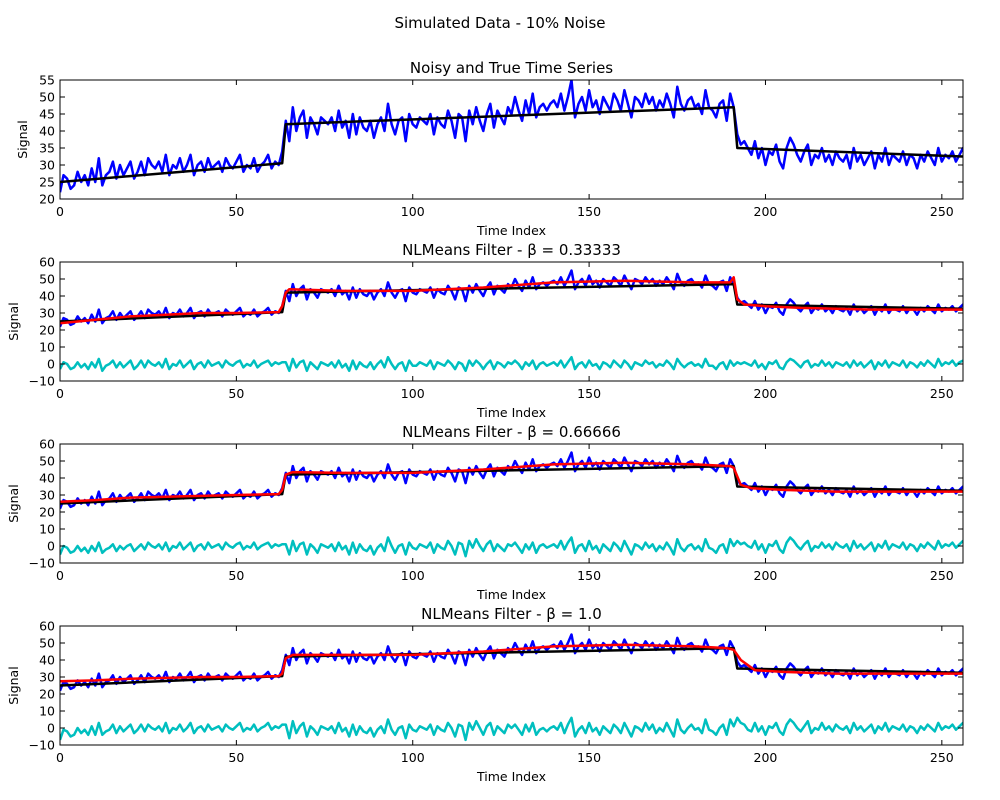 The width and height of the screenshot is (1000, 800). Describe the element at coordinates (499, 23) in the screenshot. I see `figure-title: Simulated Data - 10% Noise` at that location.